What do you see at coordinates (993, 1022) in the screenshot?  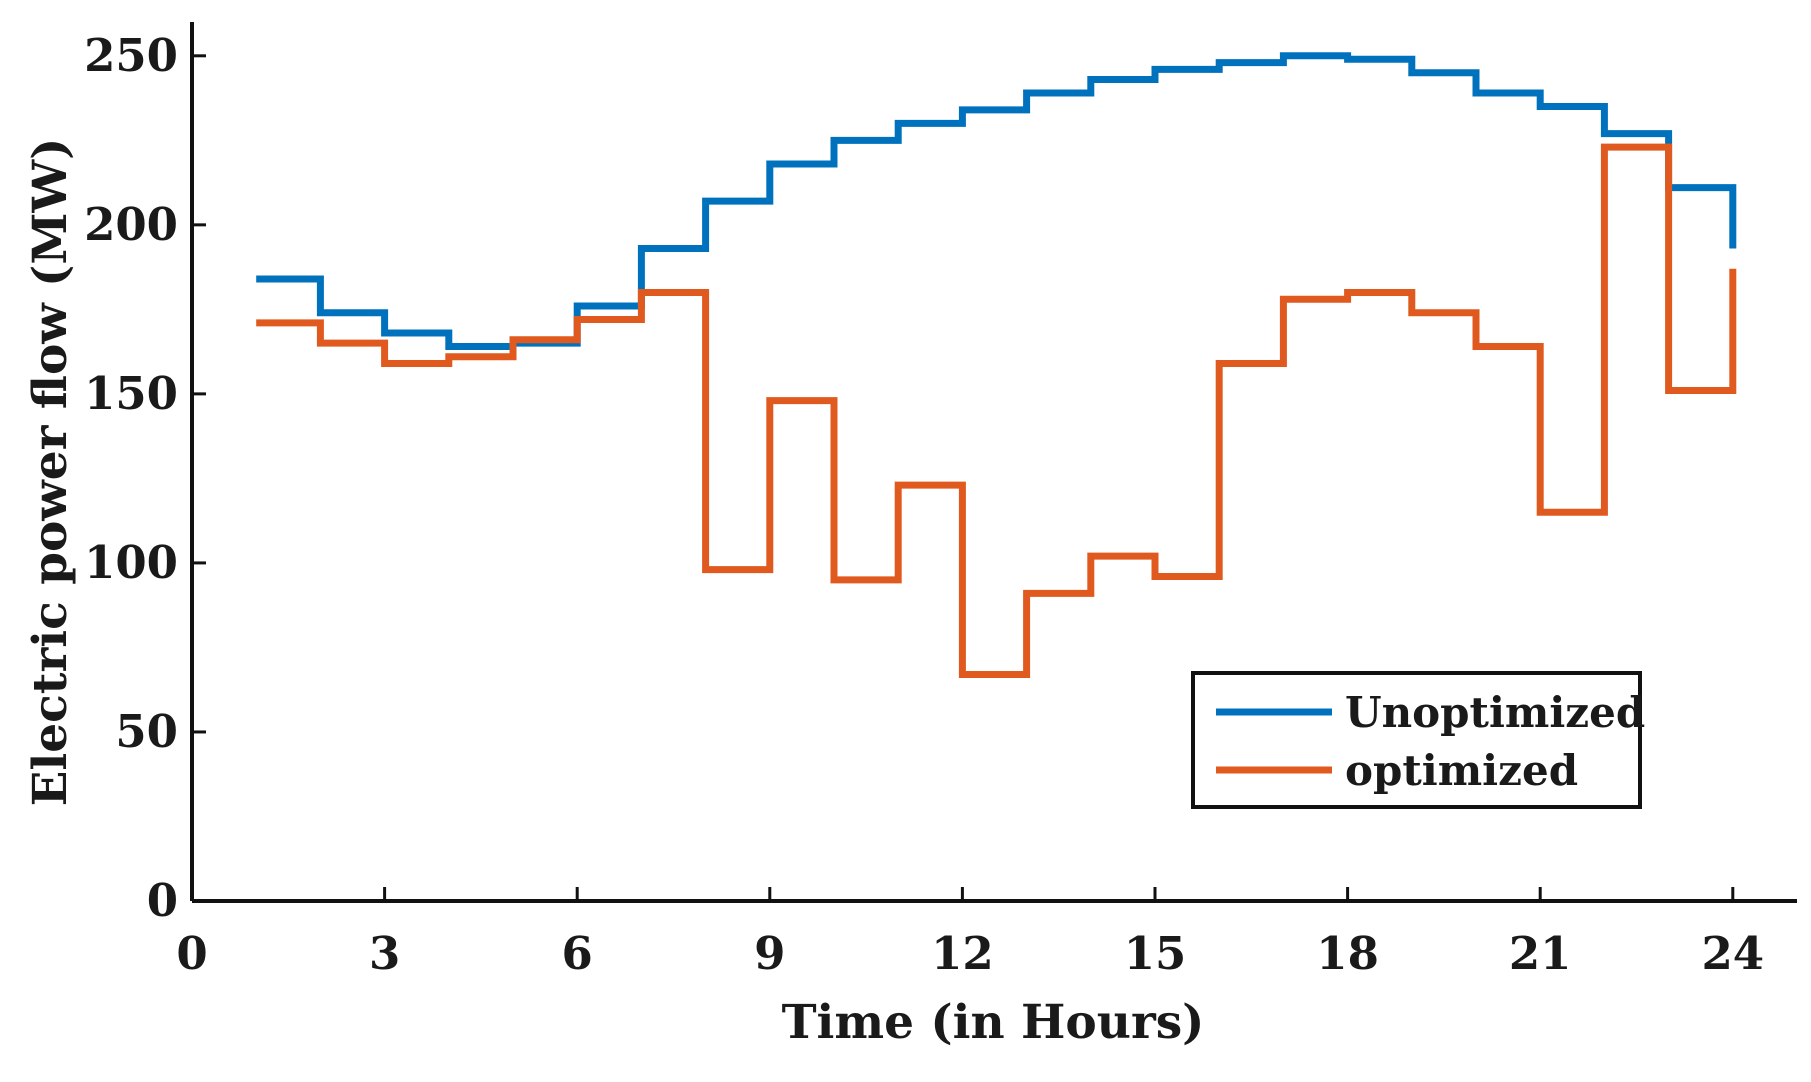 I see `x-axis-label: Time (in Hours)` at bounding box center [993, 1022].